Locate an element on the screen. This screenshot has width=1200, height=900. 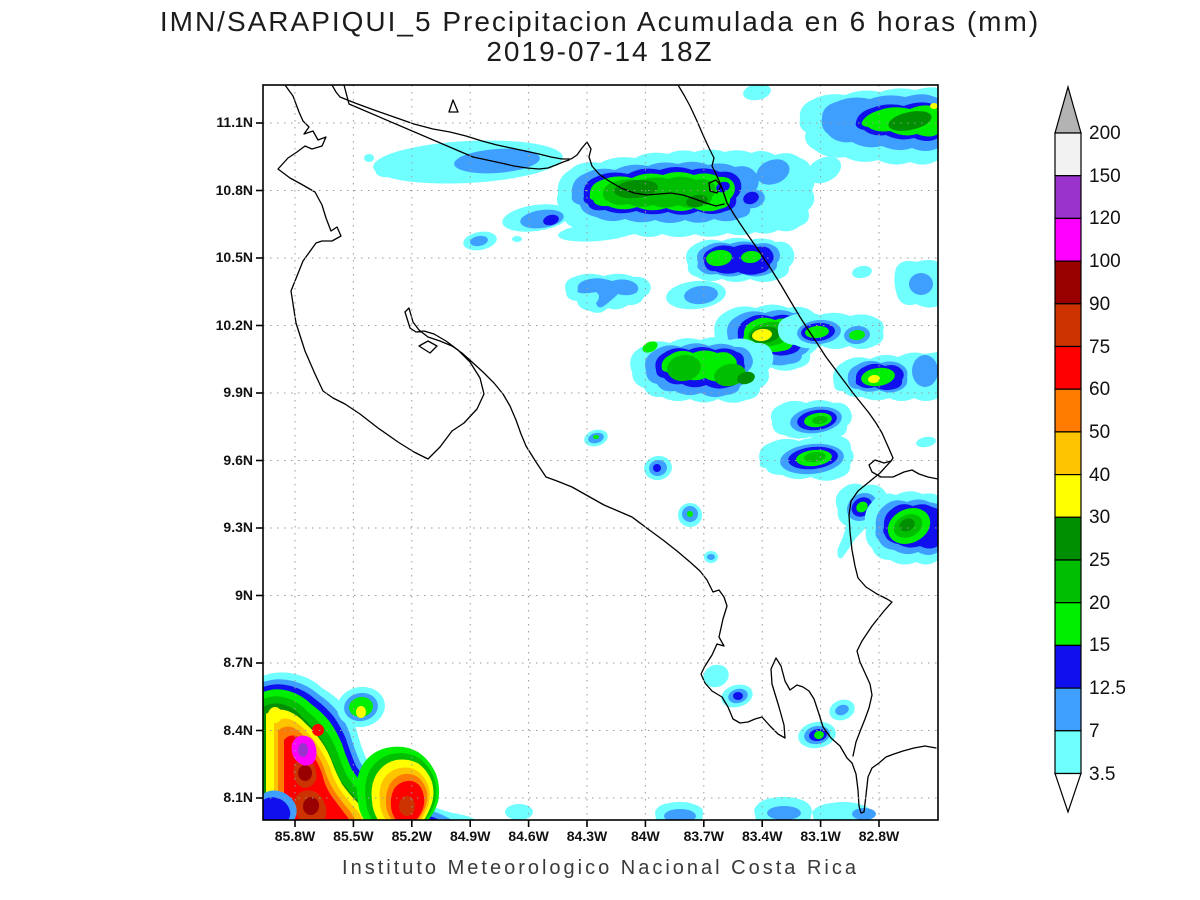
y-axis-tick-label: 8.7N is located at coordinates (238, 662).